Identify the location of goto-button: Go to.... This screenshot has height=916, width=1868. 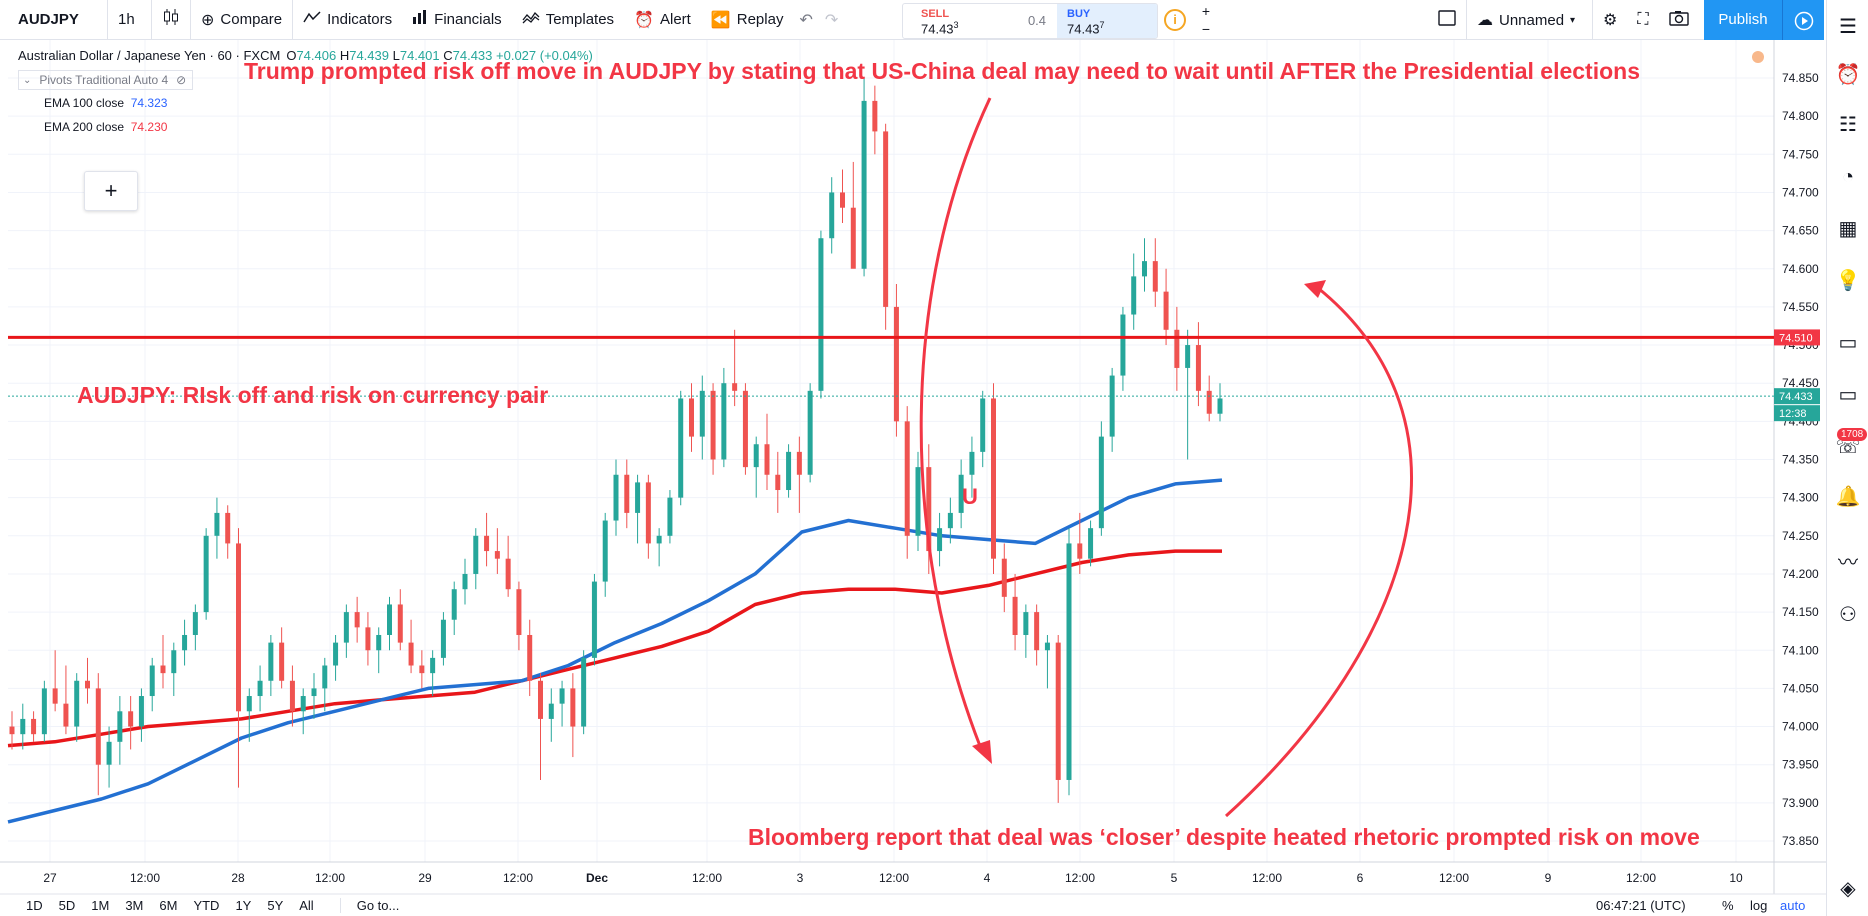
(369, 905).